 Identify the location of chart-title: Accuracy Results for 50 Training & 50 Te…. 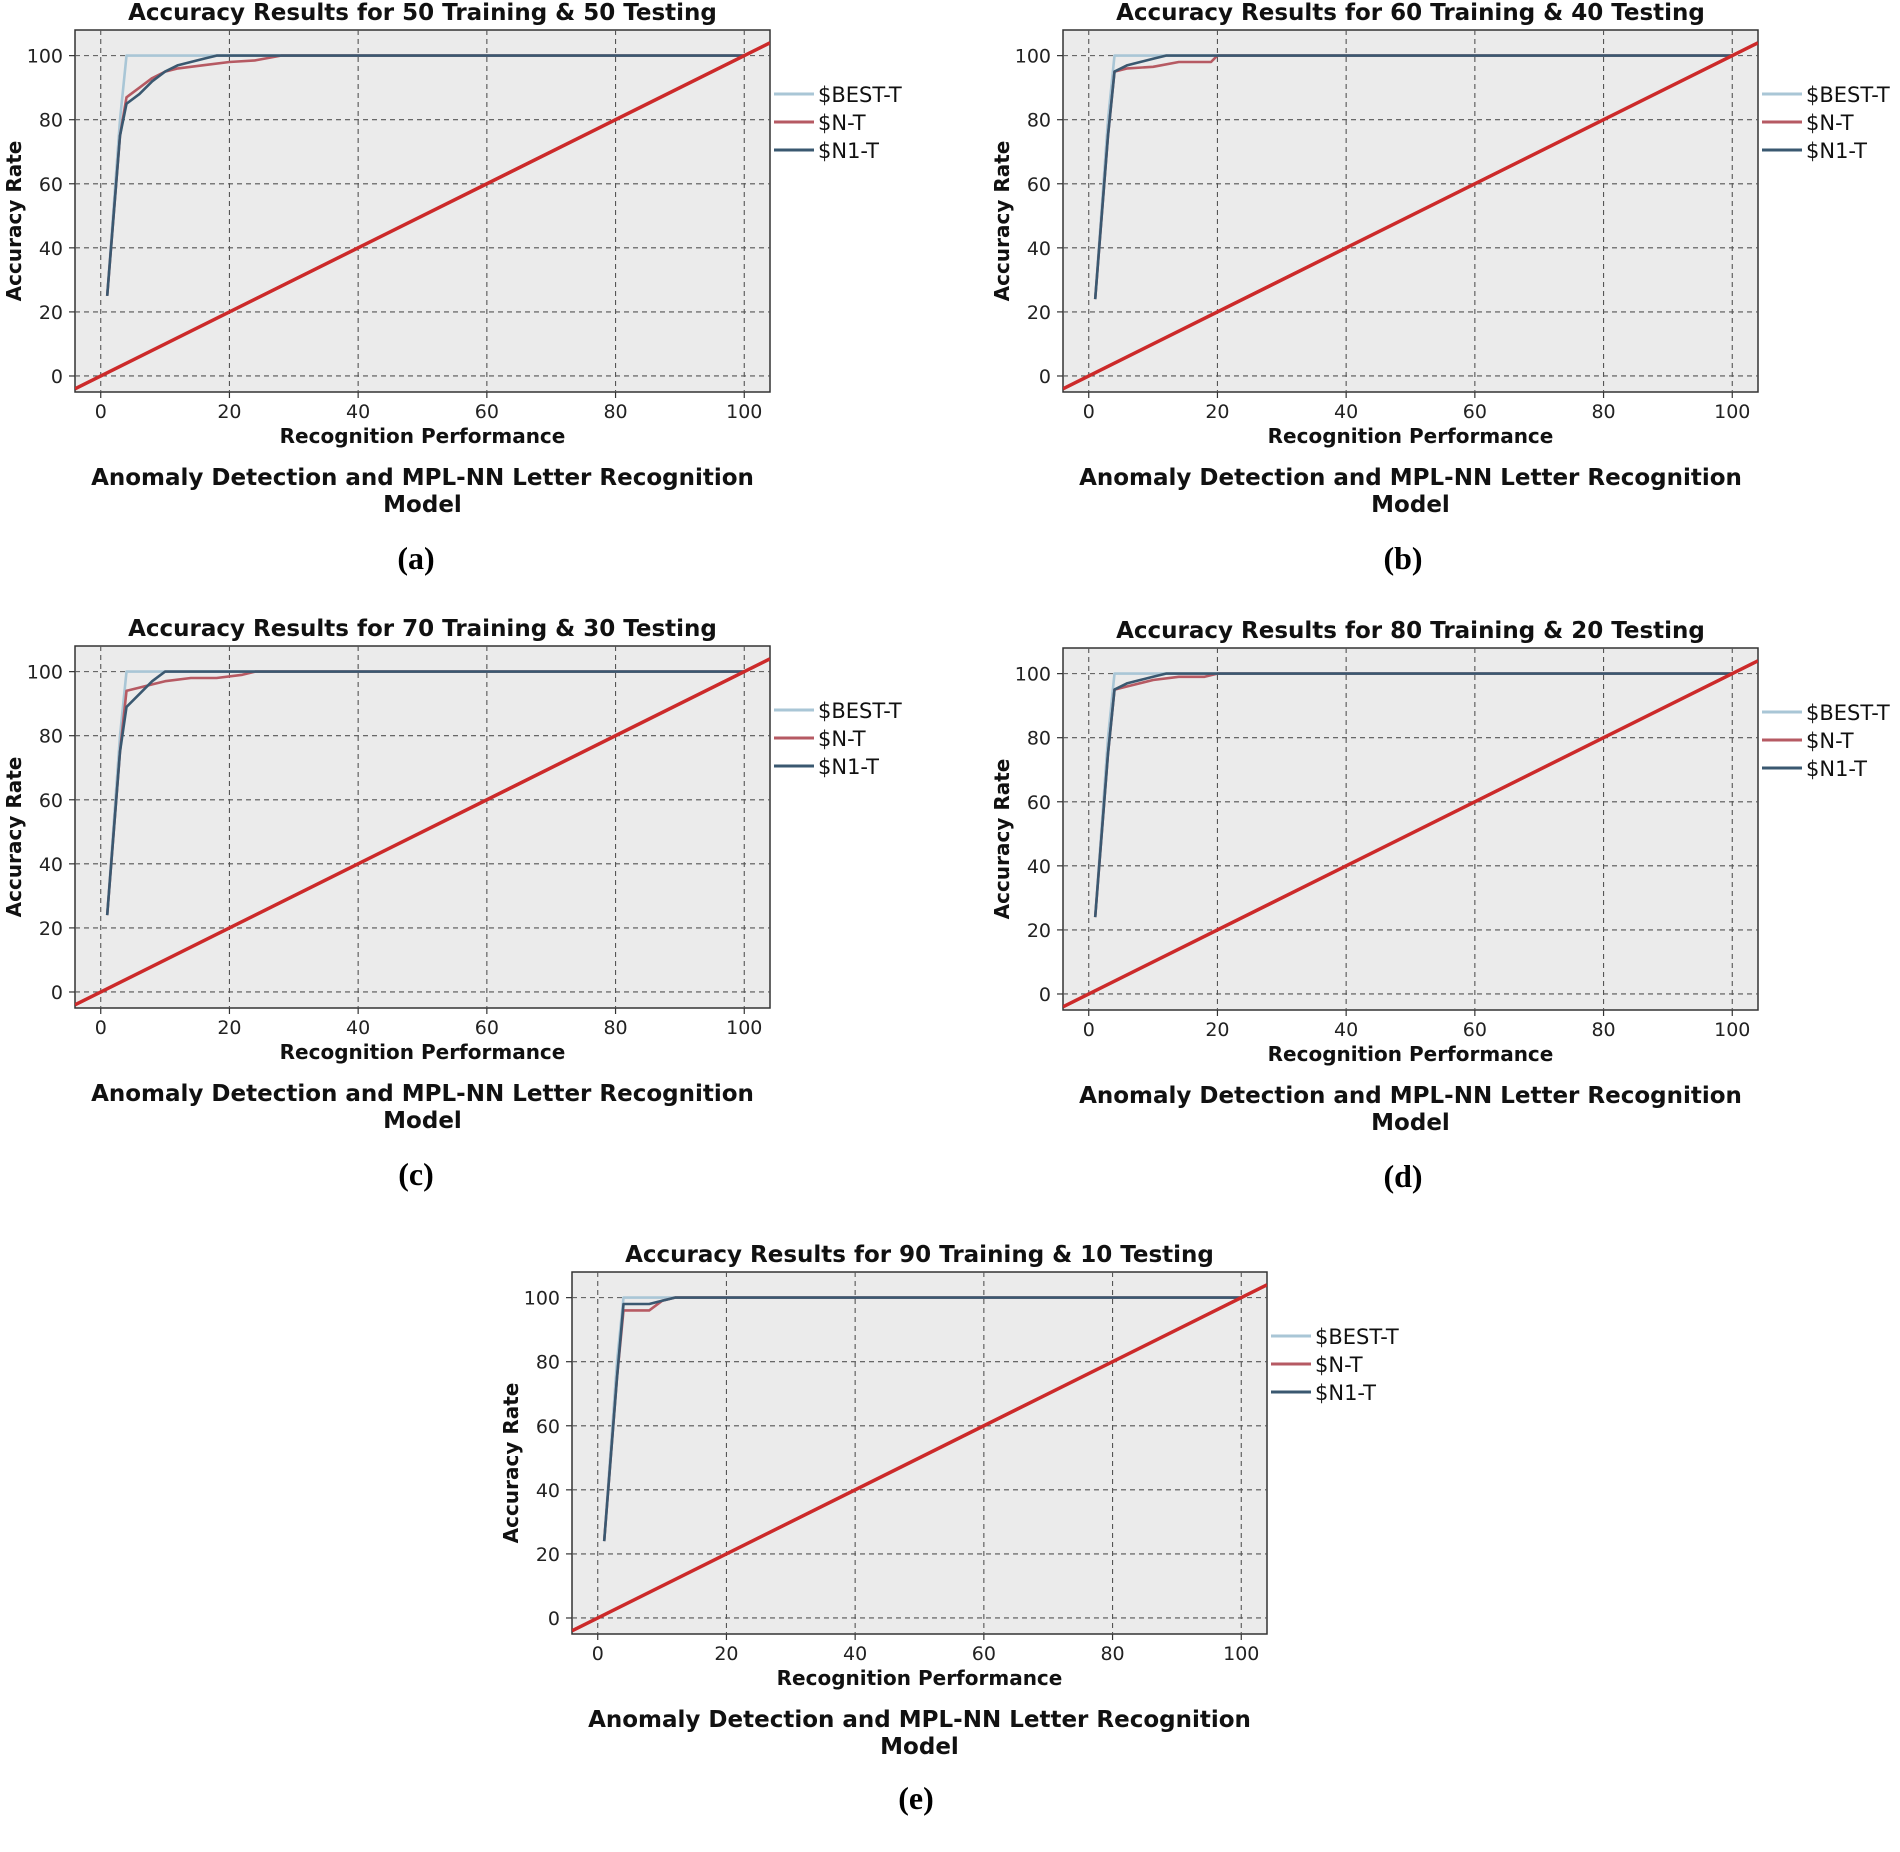
(422, 13).